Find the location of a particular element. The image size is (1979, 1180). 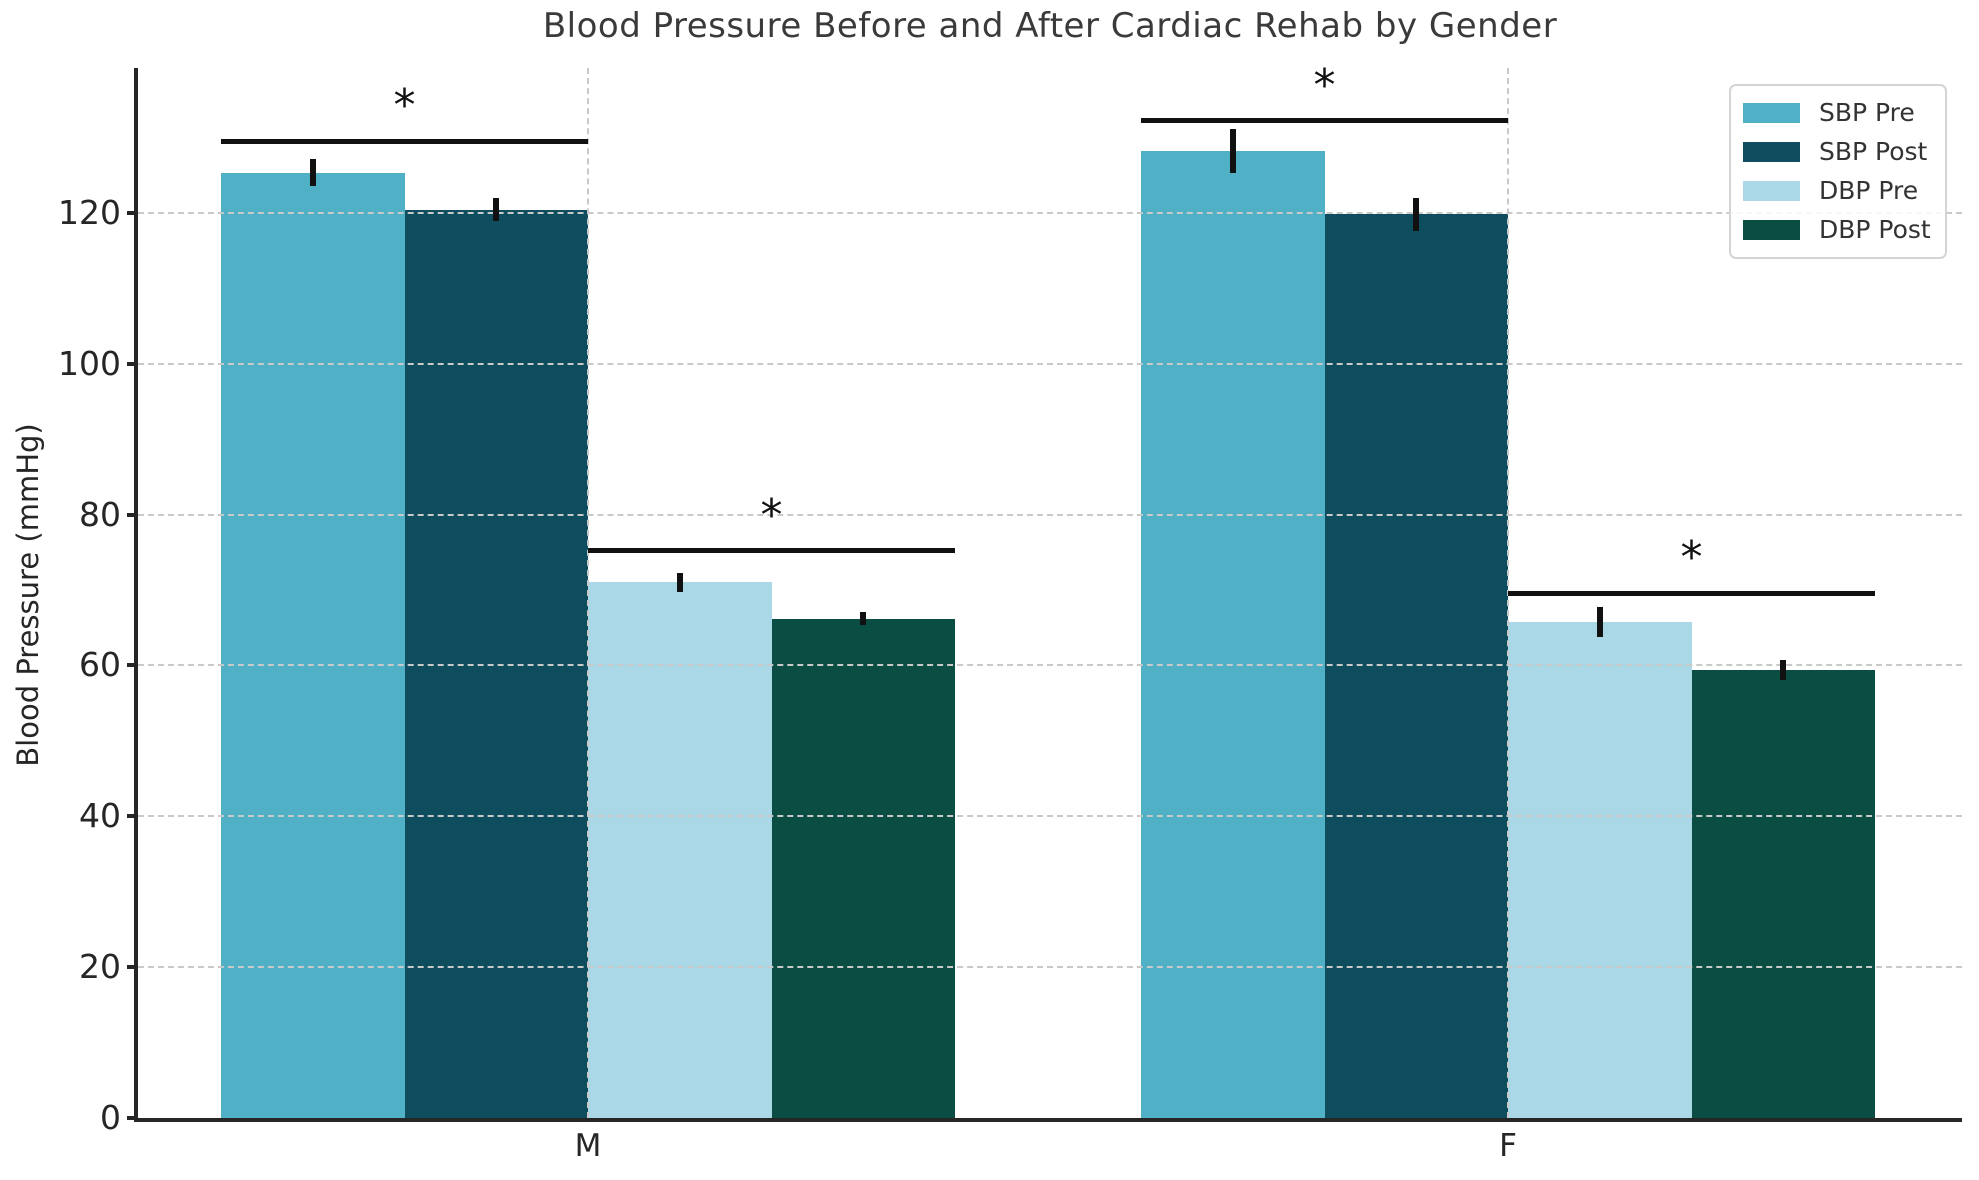

errorbar-dbp-post-f is located at coordinates (1783, 670).